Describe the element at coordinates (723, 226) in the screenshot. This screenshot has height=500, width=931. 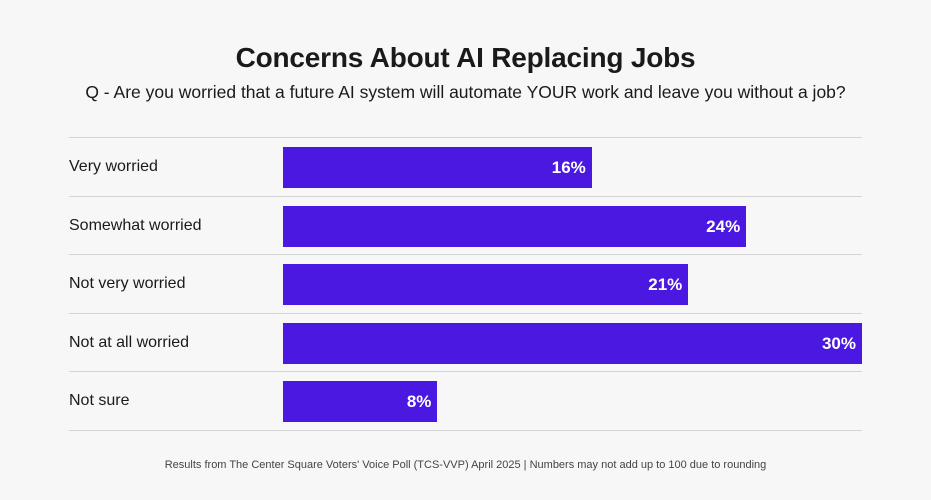
I see `bar-value-label: 24%` at that location.